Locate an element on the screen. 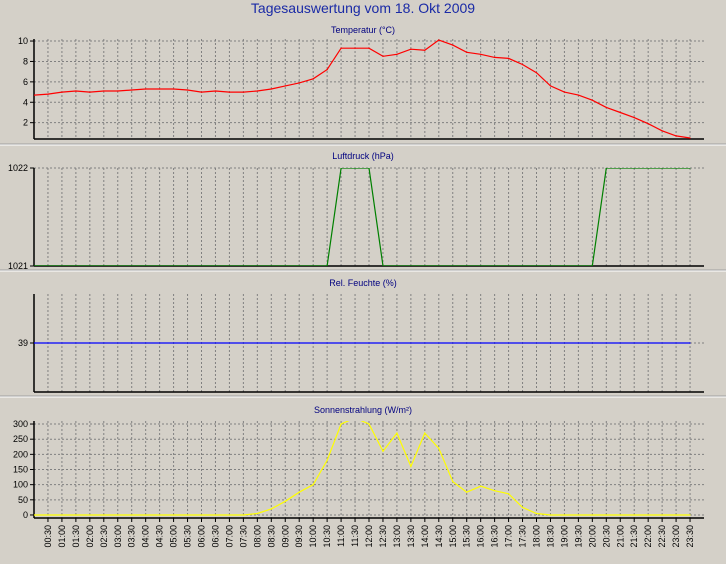 The height and width of the screenshot is (564, 726). y-tick-label: 200 is located at coordinates (20, 454).